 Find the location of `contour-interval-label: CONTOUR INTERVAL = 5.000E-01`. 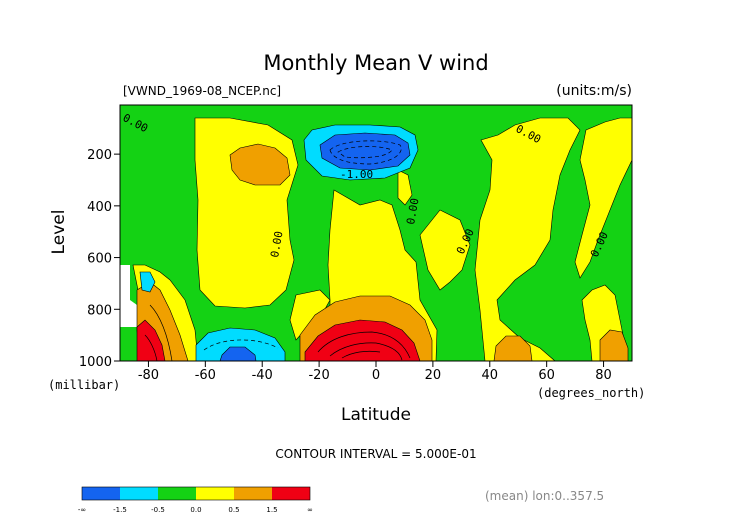

contour-interval-label: CONTOUR INTERVAL = 5.000E-01 is located at coordinates (375, 454).